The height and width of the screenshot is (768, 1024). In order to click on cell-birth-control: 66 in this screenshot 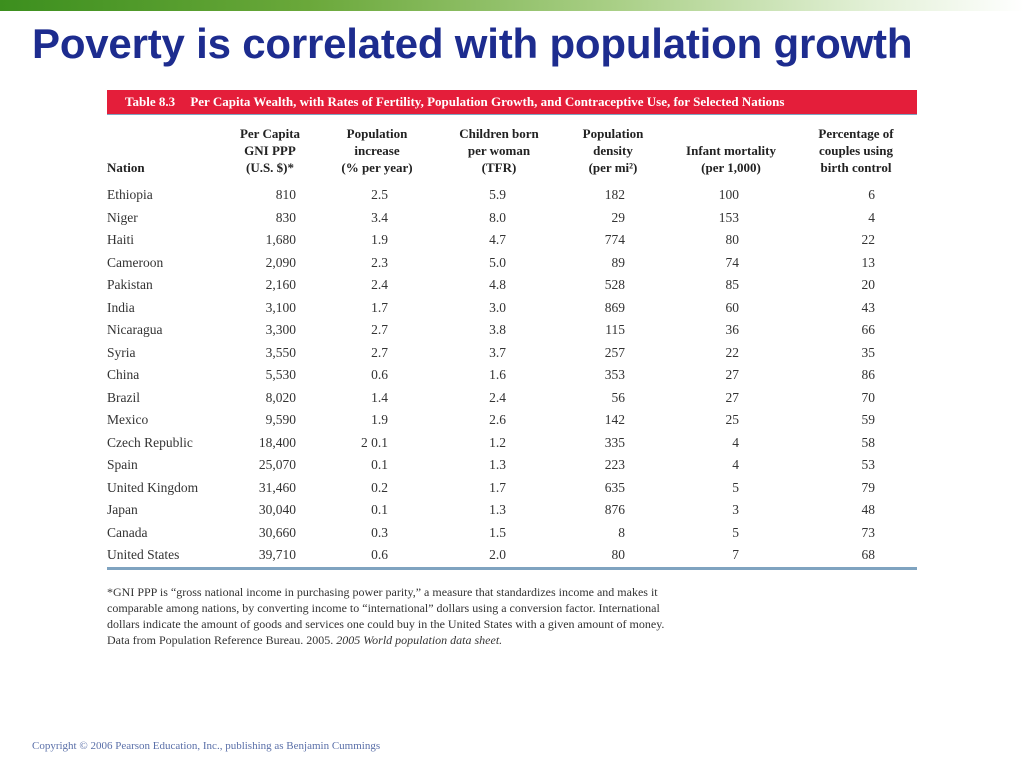, I will do `click(868, 330)`.